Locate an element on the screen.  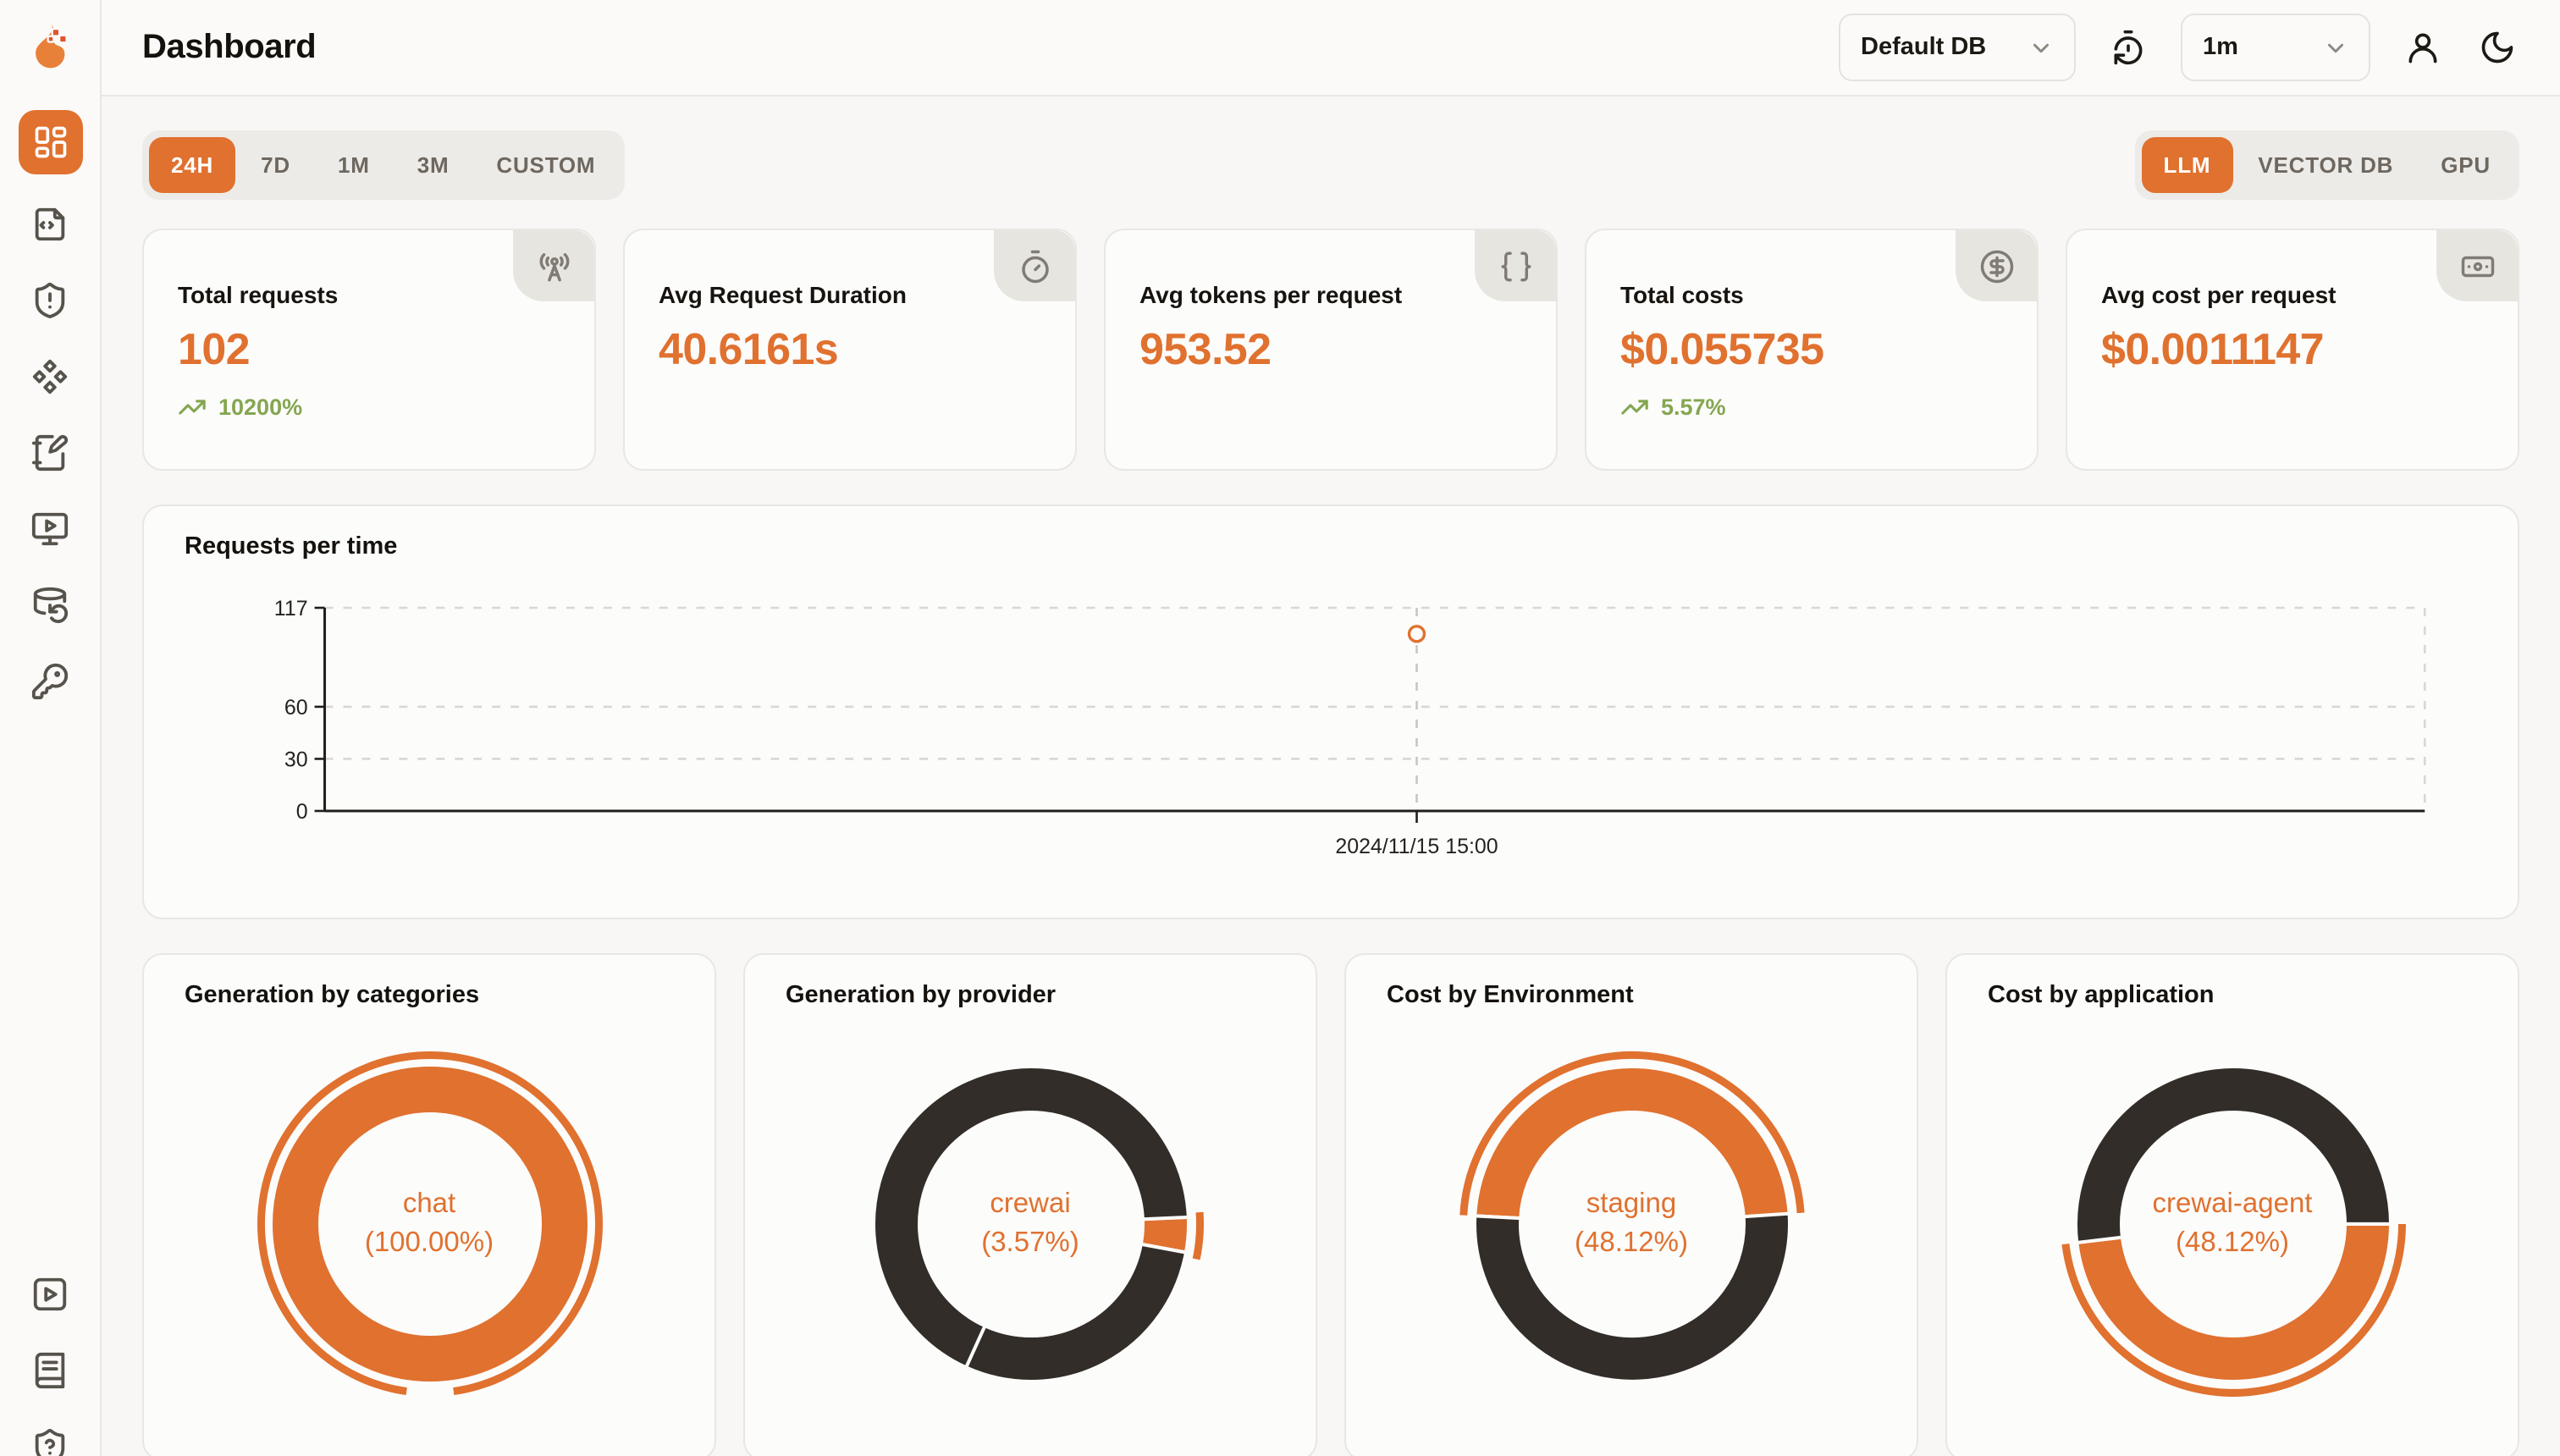
svg-text: 0 is located at coordinates (302, 812).